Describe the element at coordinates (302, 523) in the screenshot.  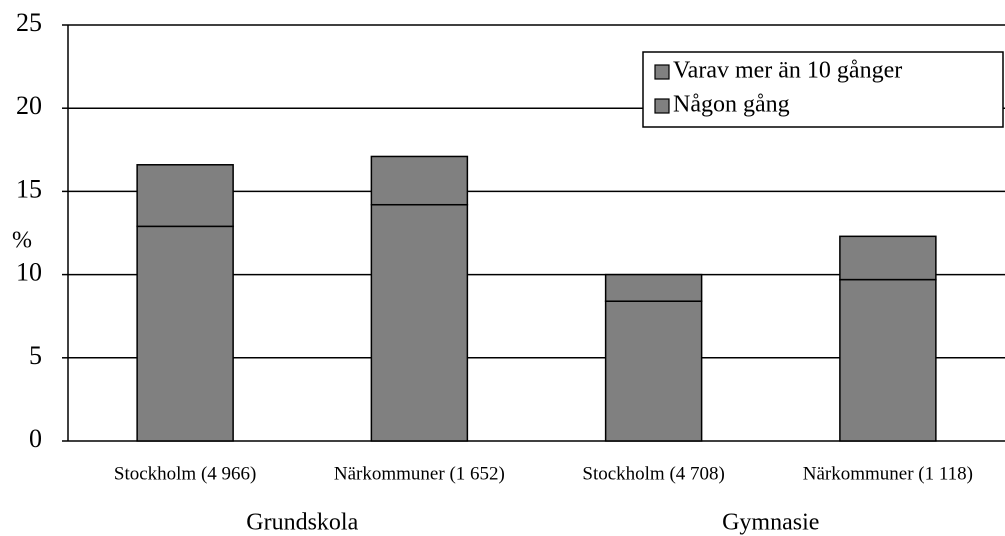
I see `group-label: Grundskola` at that location.